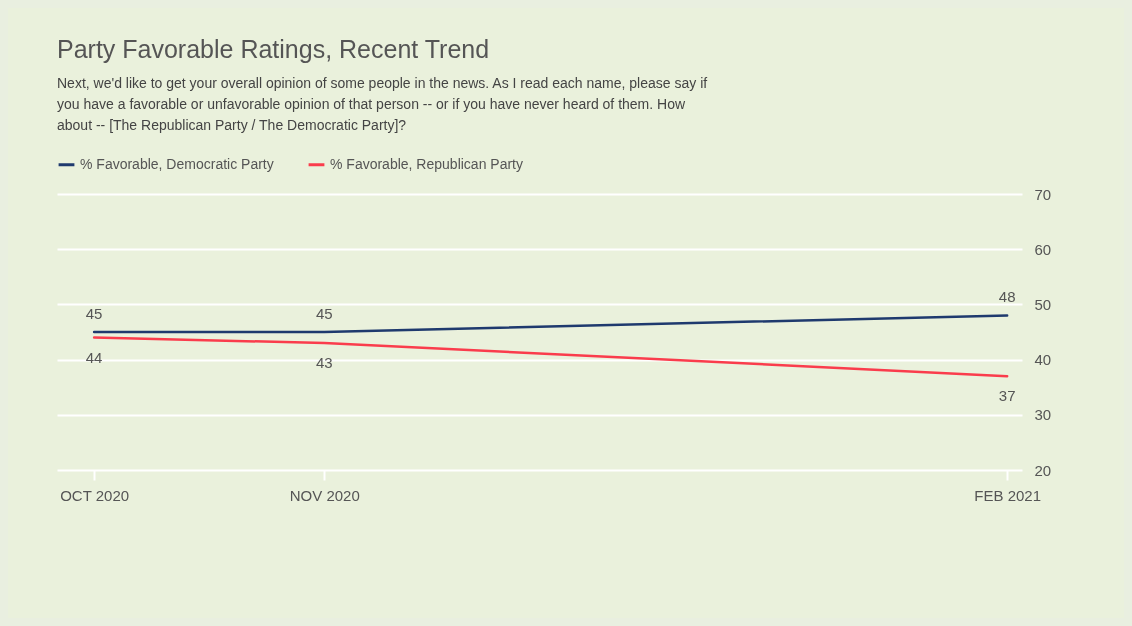 This screenshot has width=1132, height=626. What do you see at coordinates (1008, 495) in the screenshot?
I see `x-tick-label: FEB 2021` at bounding box center [1008, 495].